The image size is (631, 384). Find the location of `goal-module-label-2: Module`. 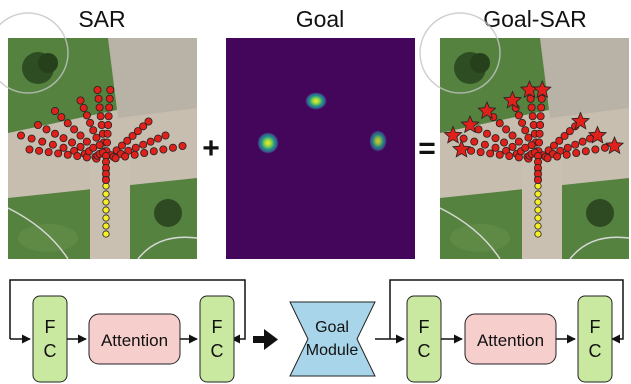

goal-module-label-2: Module is located at coordinates (332, 350).